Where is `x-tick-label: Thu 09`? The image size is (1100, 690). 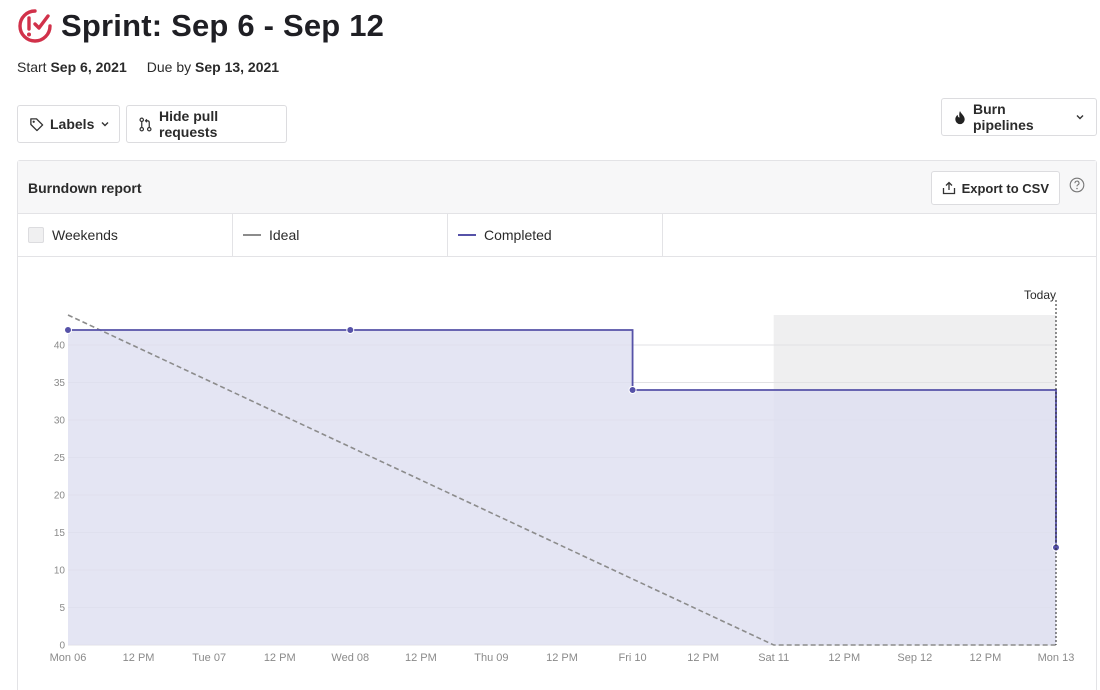
x-tick-label: Thu 09 is located at coordinates (491, 658).